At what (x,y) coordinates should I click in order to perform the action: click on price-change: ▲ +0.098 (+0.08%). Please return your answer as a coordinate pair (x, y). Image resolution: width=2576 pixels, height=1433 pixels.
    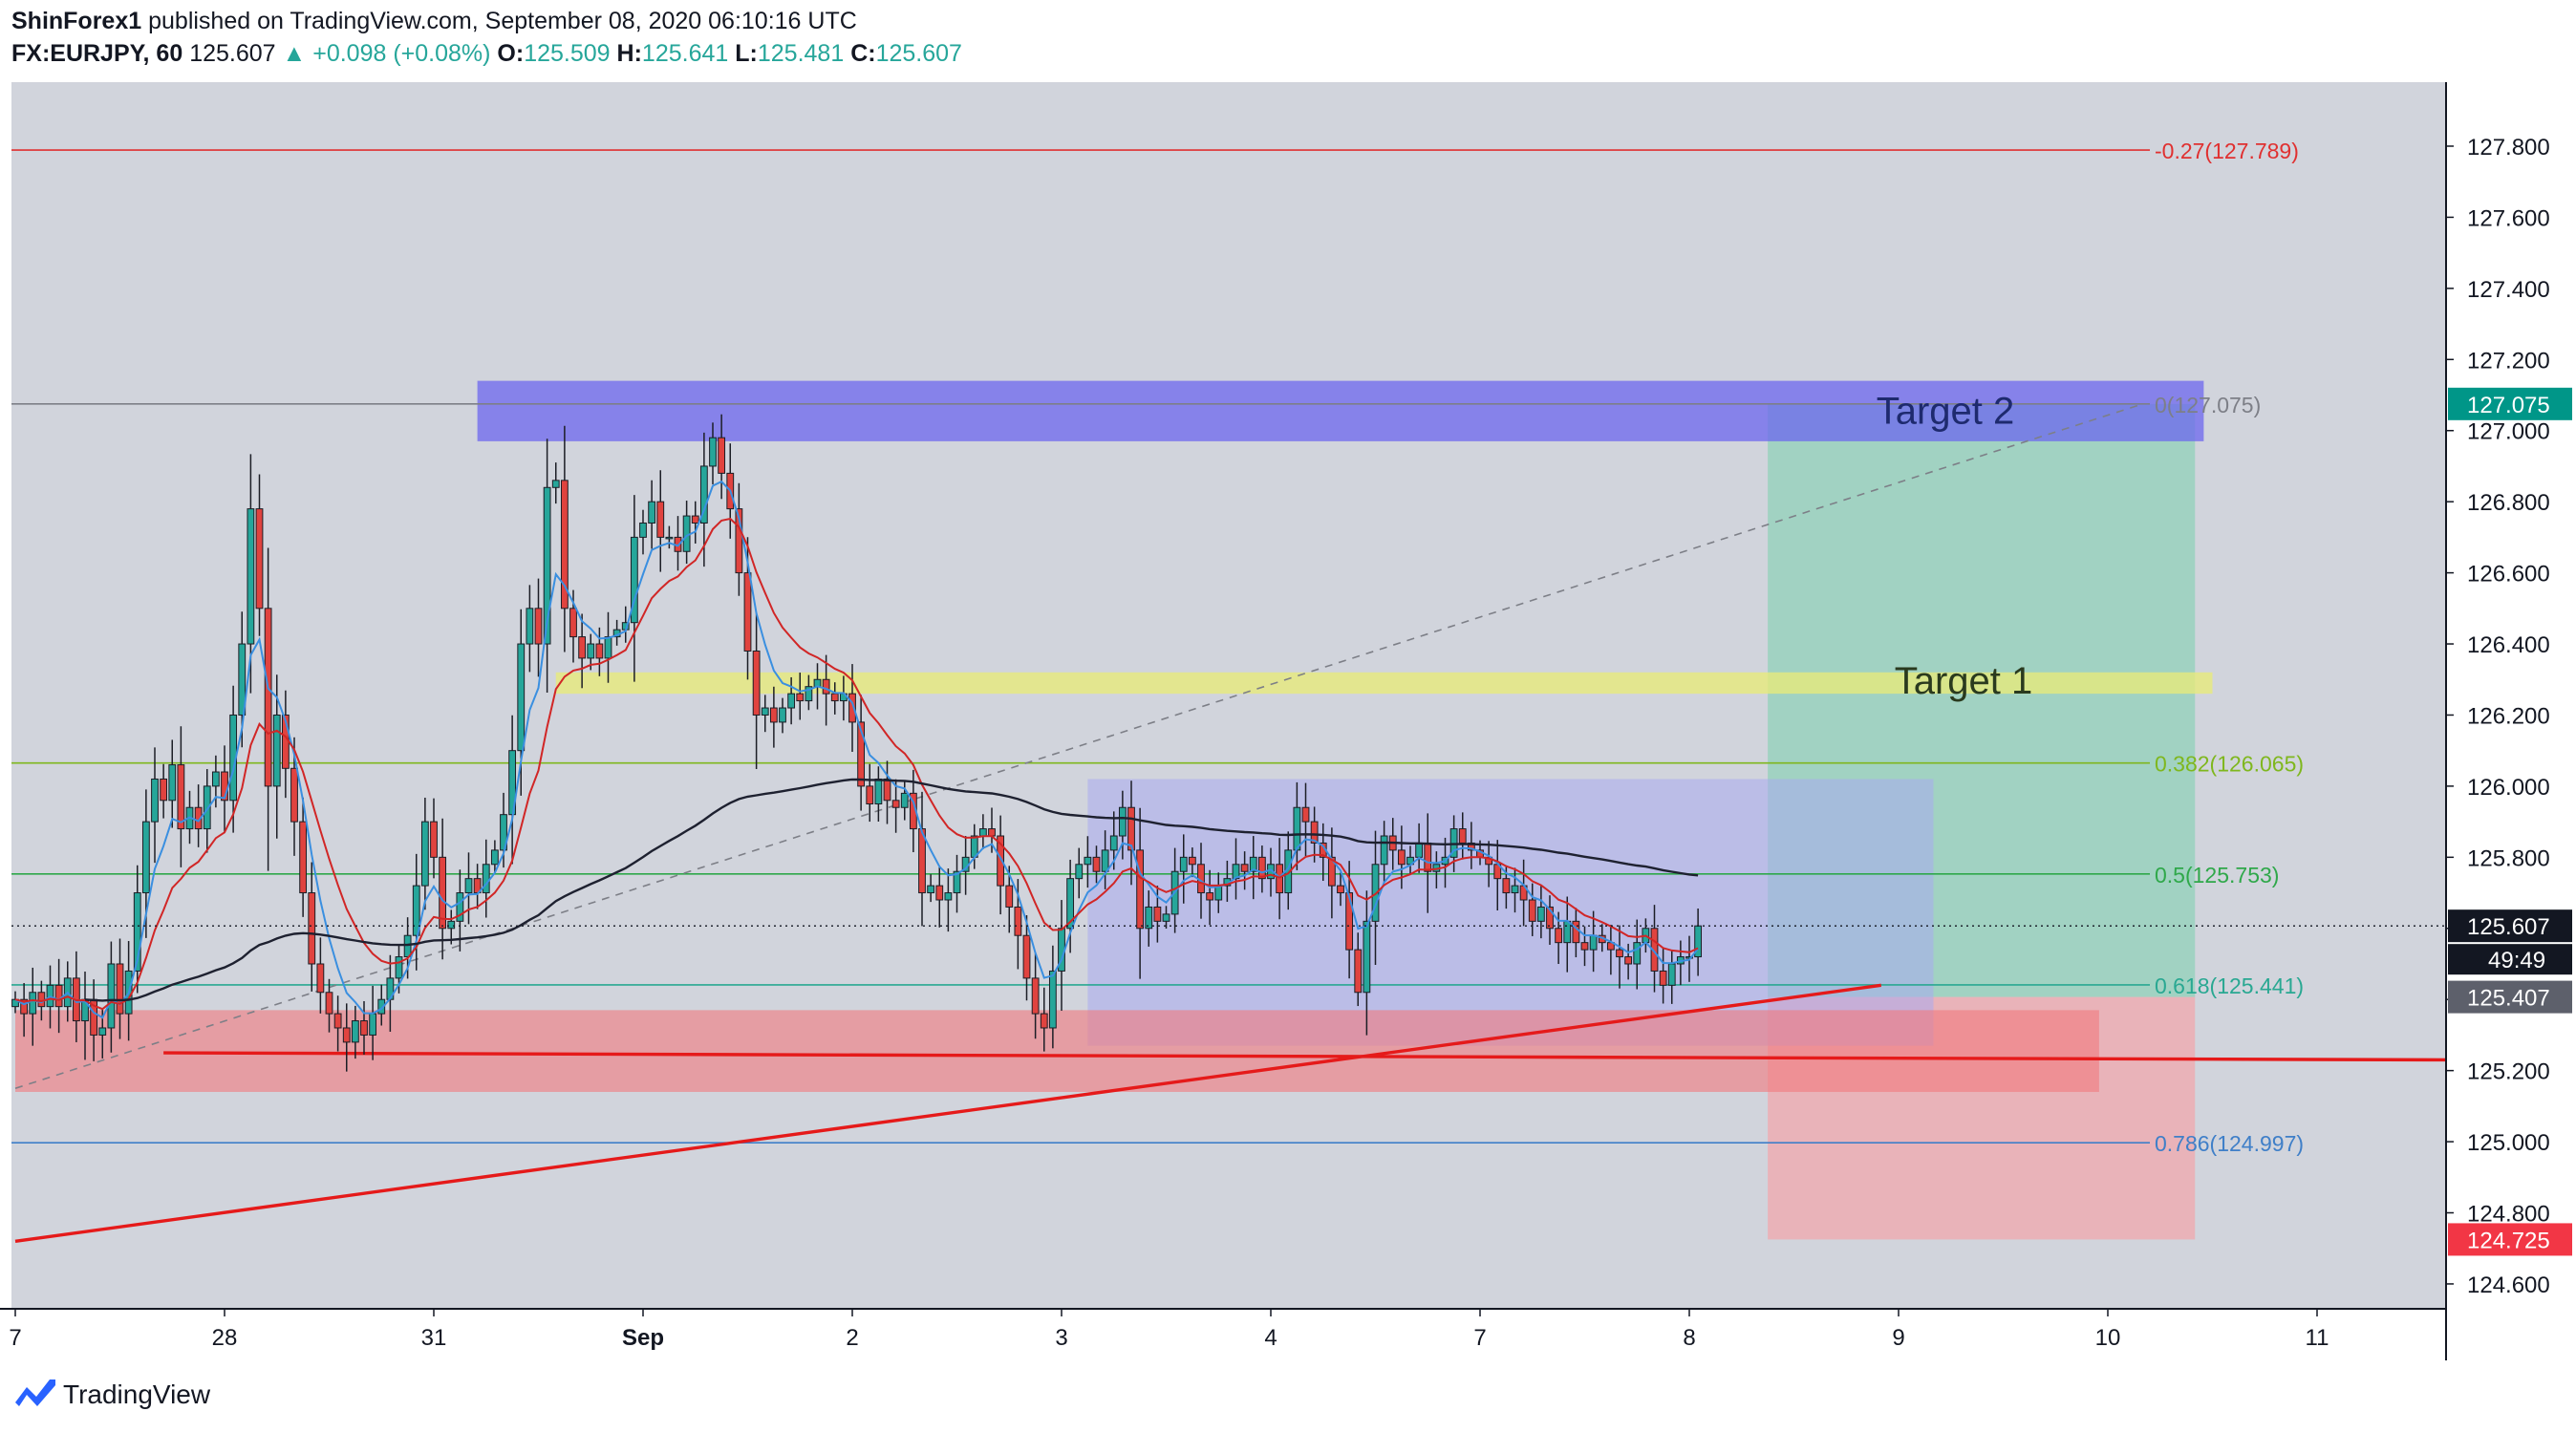
    Looking at the image, I should click on (386, 54).